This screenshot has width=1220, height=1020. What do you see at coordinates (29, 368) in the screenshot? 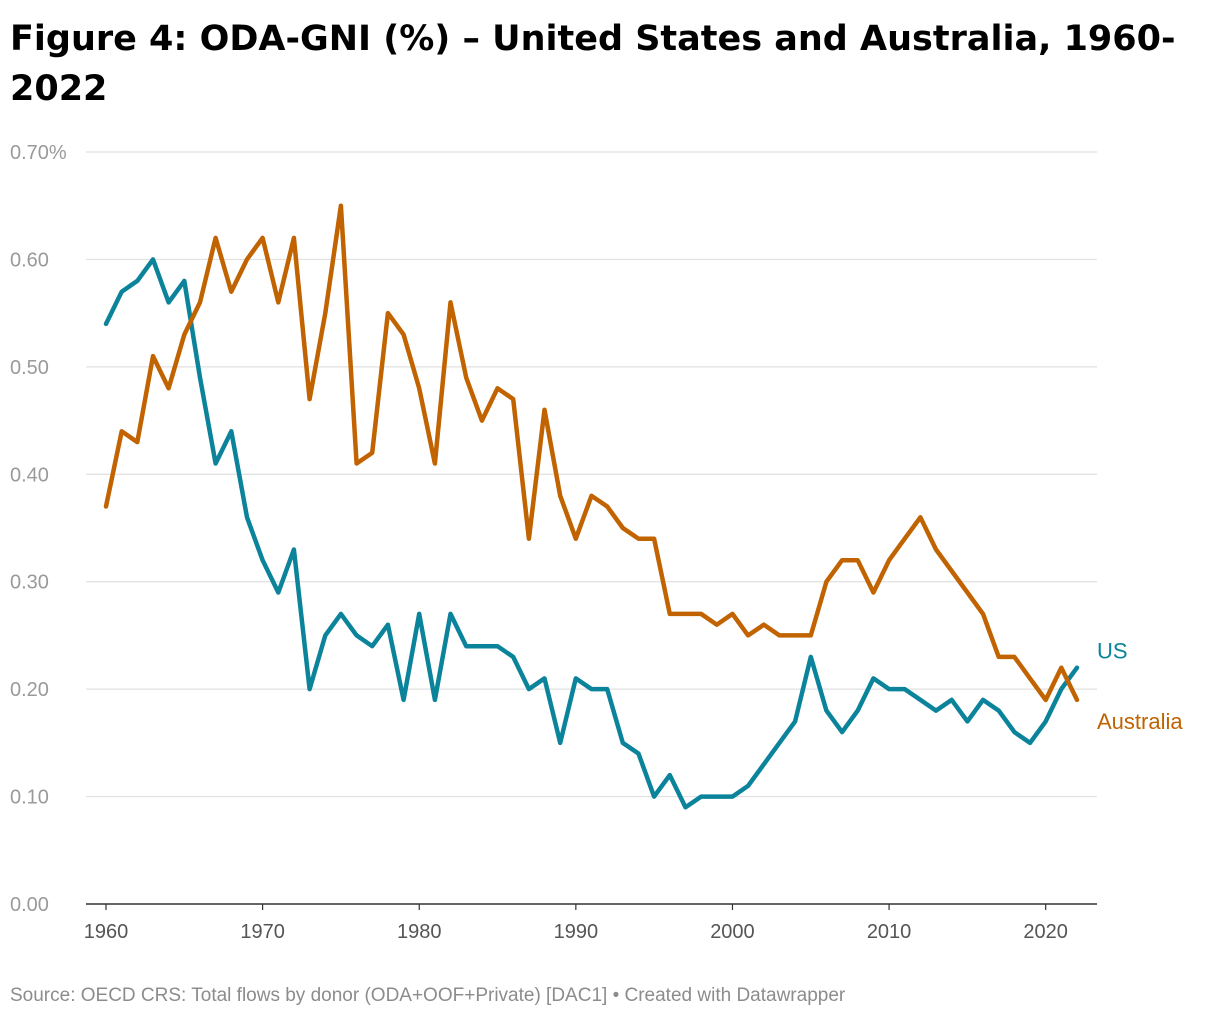
I see `y-tick-label: 0.50` at bounding box center [29, 368].